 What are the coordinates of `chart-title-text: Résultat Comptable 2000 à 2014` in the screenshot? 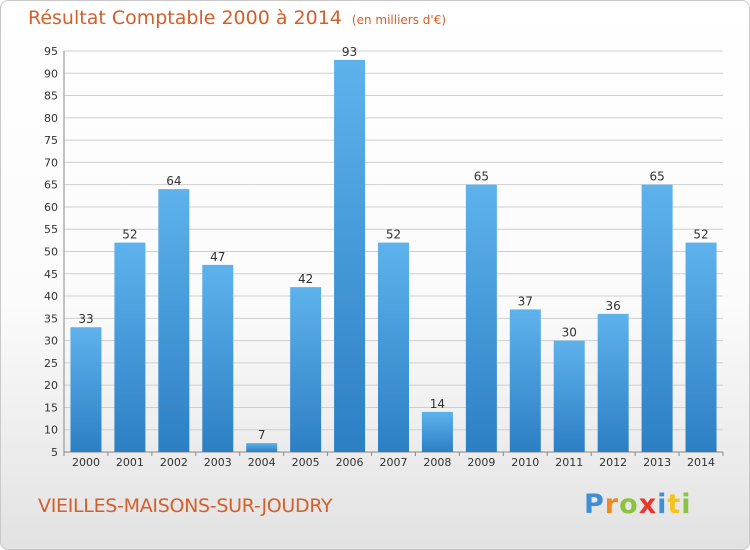 It's located at (185, 18).